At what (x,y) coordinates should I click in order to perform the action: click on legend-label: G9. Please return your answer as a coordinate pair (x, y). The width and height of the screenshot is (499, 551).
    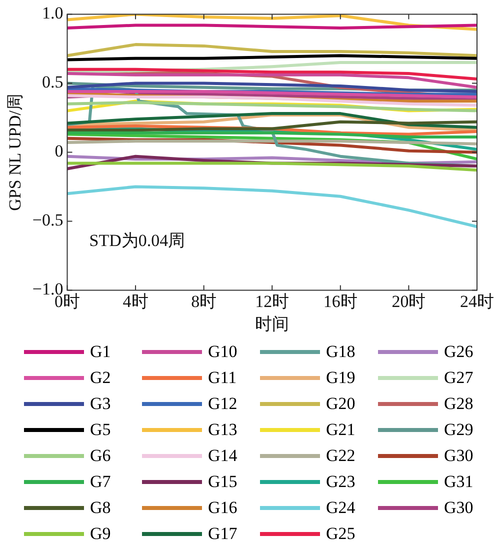
    Looking at the image, I should click on (100, 534).